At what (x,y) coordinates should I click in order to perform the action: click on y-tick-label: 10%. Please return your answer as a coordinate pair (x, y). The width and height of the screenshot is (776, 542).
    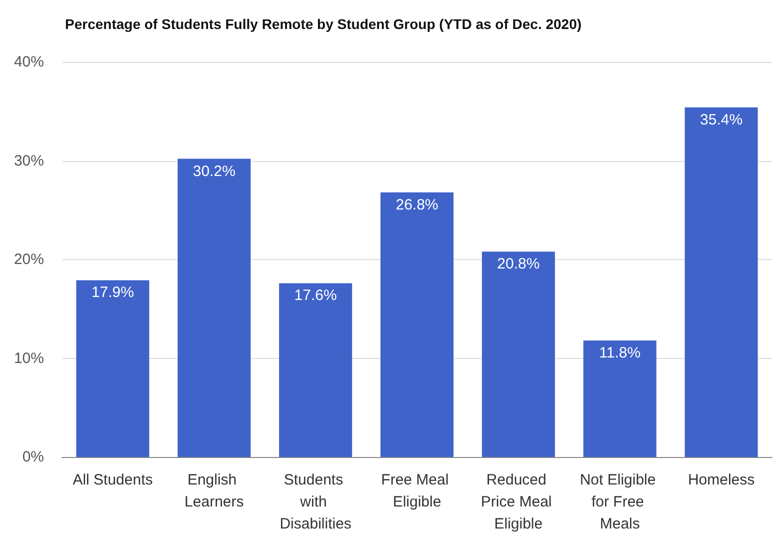
    Looking at the image, I should click on (29, 358).